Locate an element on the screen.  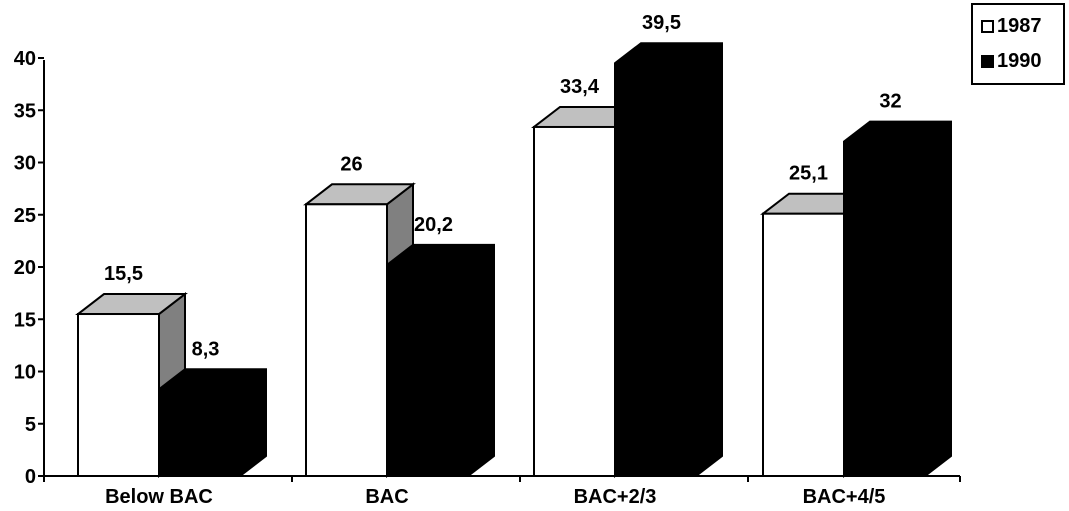
y-tick-label: 0 is located at coordinates (30, 477).